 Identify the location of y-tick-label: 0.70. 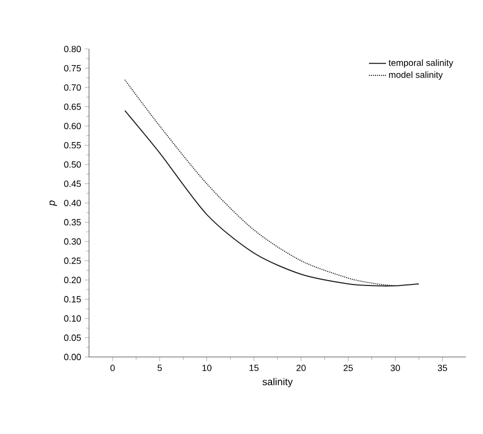
(72, 87).